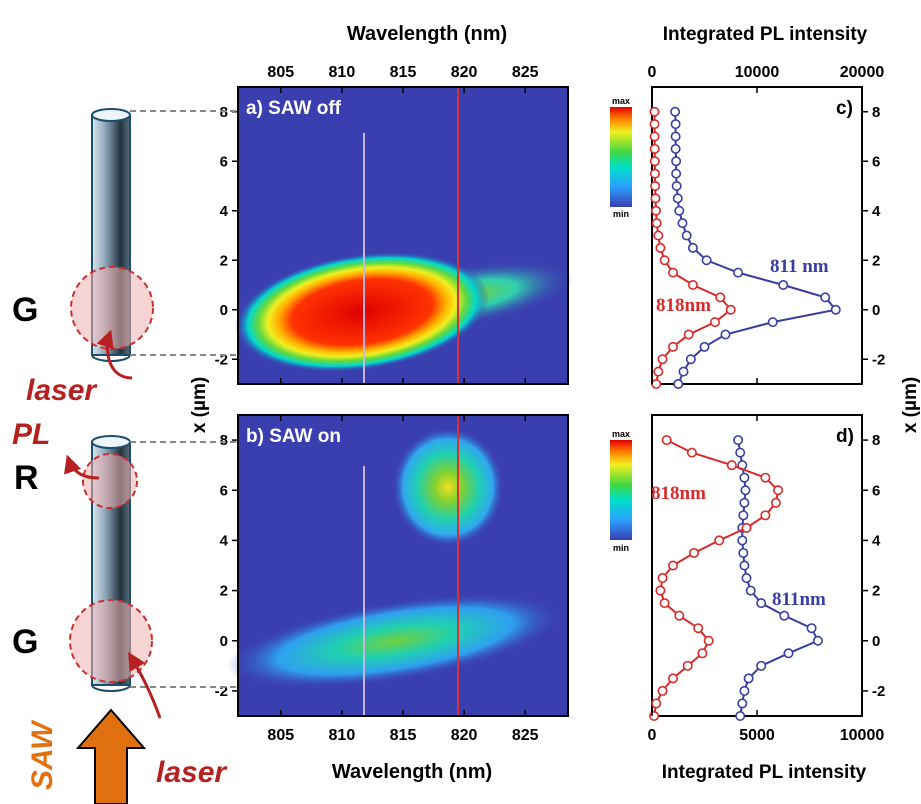 Image resolution: width=921 pixels, height=804 pixels. What do you see at coordinates (342, 72) in the screenshot?
I see `heatmap-x-tick-label: 810` at bounding box center [342, 72].